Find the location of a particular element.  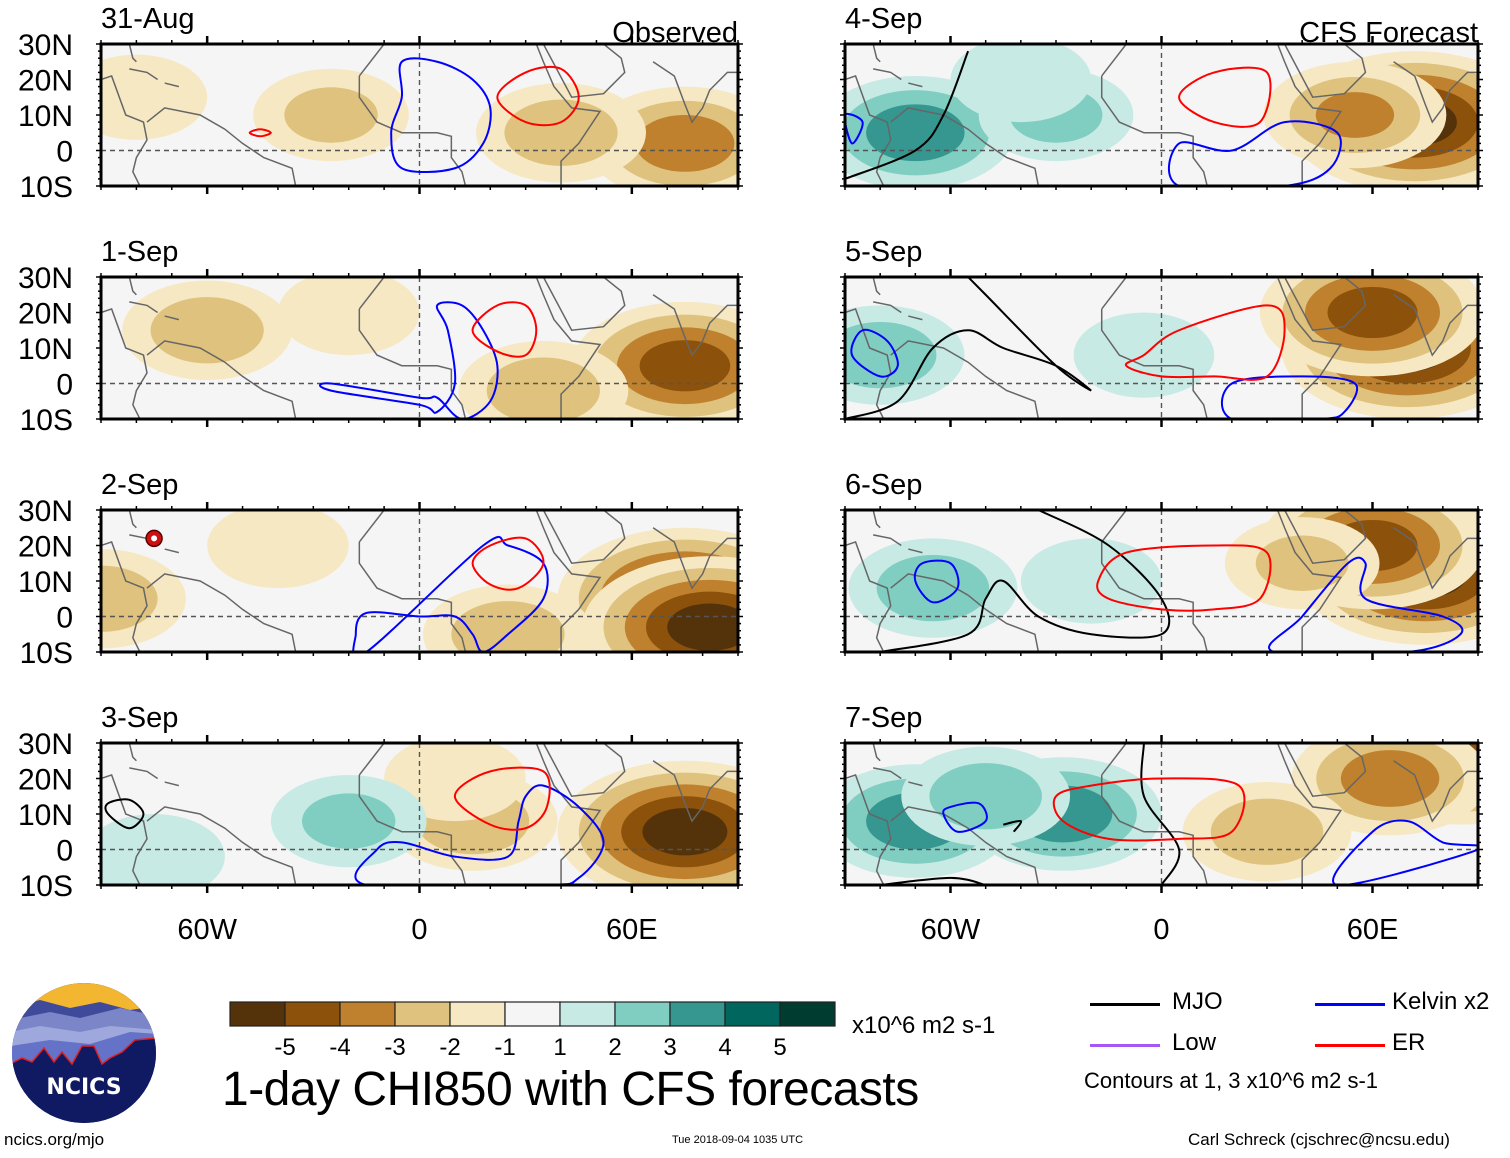

x-tick-label: 60E is located at coordinates (632, 930).